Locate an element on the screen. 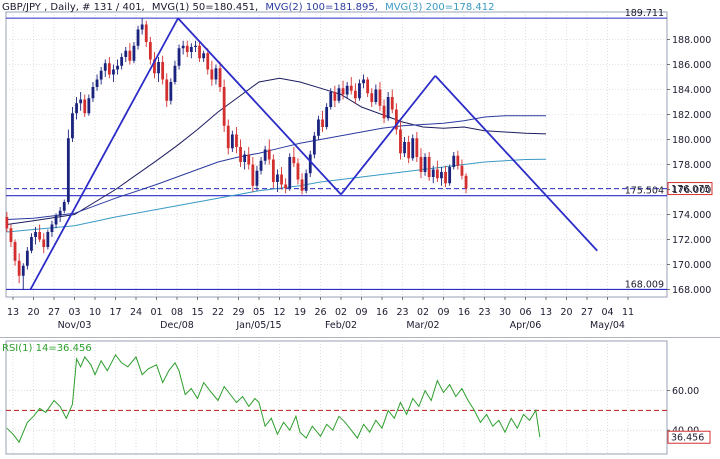 The image size is (720, 459). y-tick-label: 182.000 is located at coordinates (691, 115).